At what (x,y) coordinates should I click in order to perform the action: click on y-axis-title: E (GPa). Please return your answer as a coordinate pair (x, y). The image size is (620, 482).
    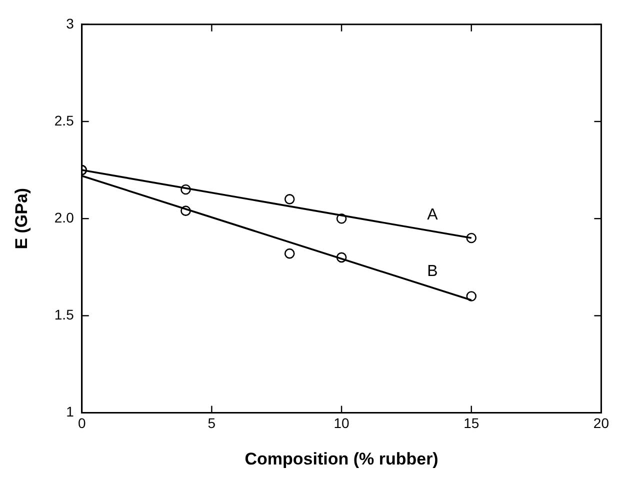
    Looking at the image, I should click on (21, 219).